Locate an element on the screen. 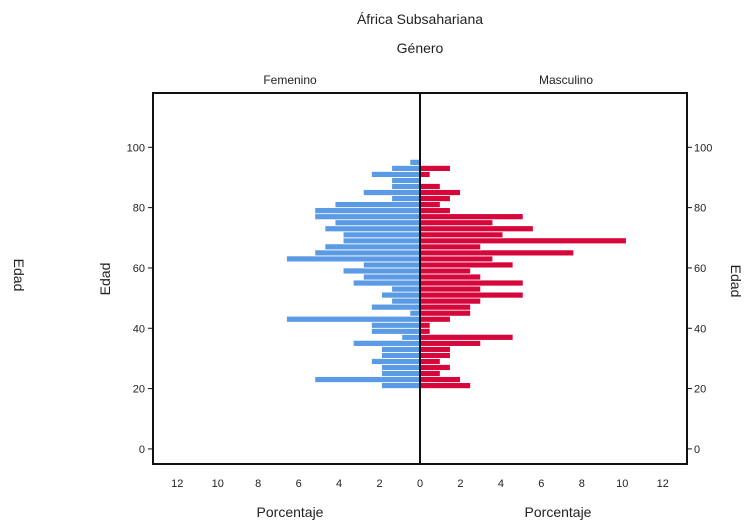 This screenshot has width=756, height=521. y-tick-label-right: 20 is located at coordinates (700, 390).